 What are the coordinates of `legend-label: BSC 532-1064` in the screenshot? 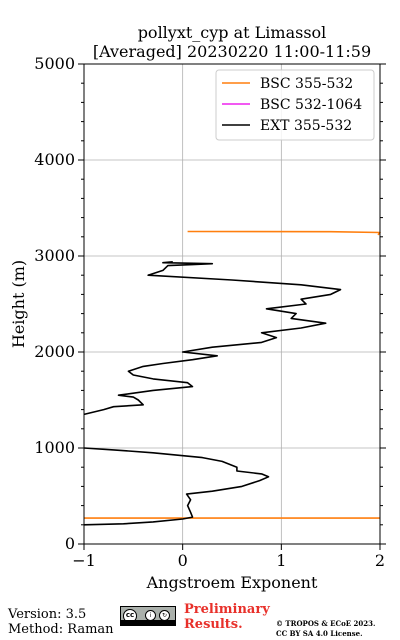 It's located at (311, 105).